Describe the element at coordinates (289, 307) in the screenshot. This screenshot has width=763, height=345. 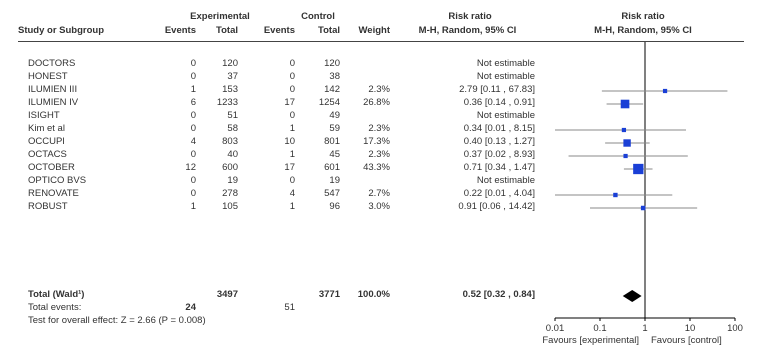
I see `total-events-ctl: 51` at that location.